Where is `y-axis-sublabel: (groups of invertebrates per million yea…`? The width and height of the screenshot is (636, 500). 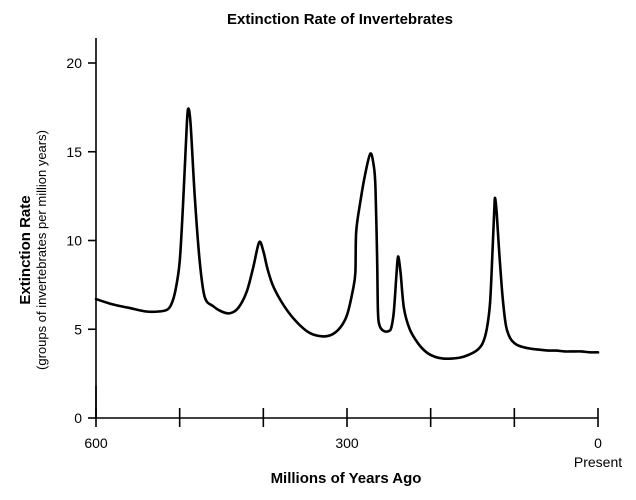
y-axis-sublabel: (groups of invertebrates per million yea… is located at coordinates (41, 250).